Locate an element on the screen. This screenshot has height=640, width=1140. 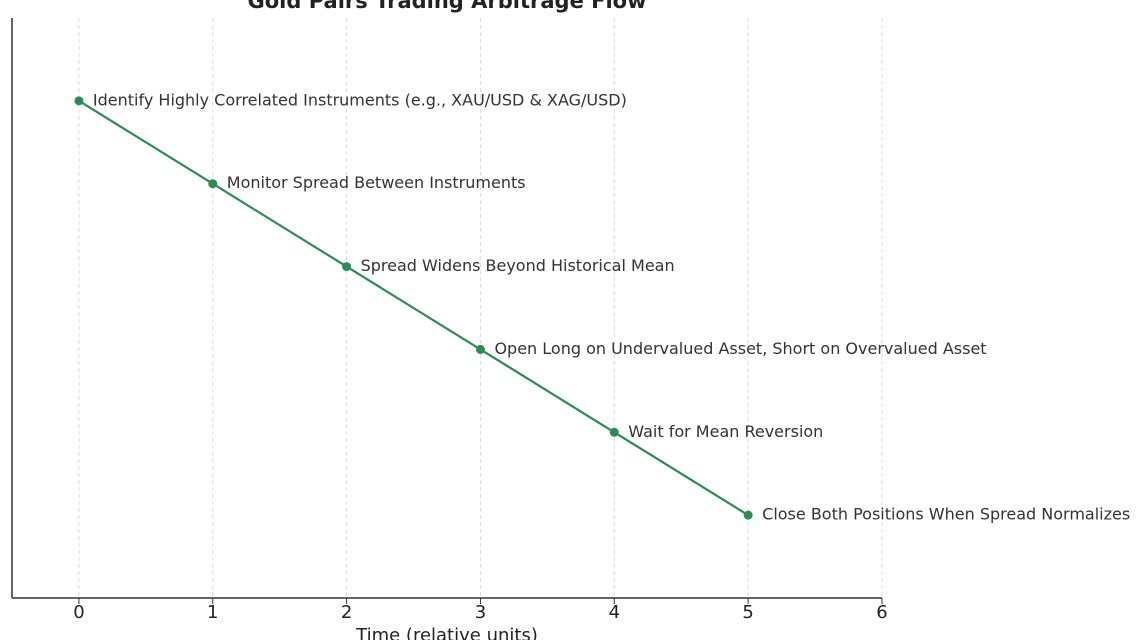
x-tick-label: 0 is located at coordinates (78, 612).